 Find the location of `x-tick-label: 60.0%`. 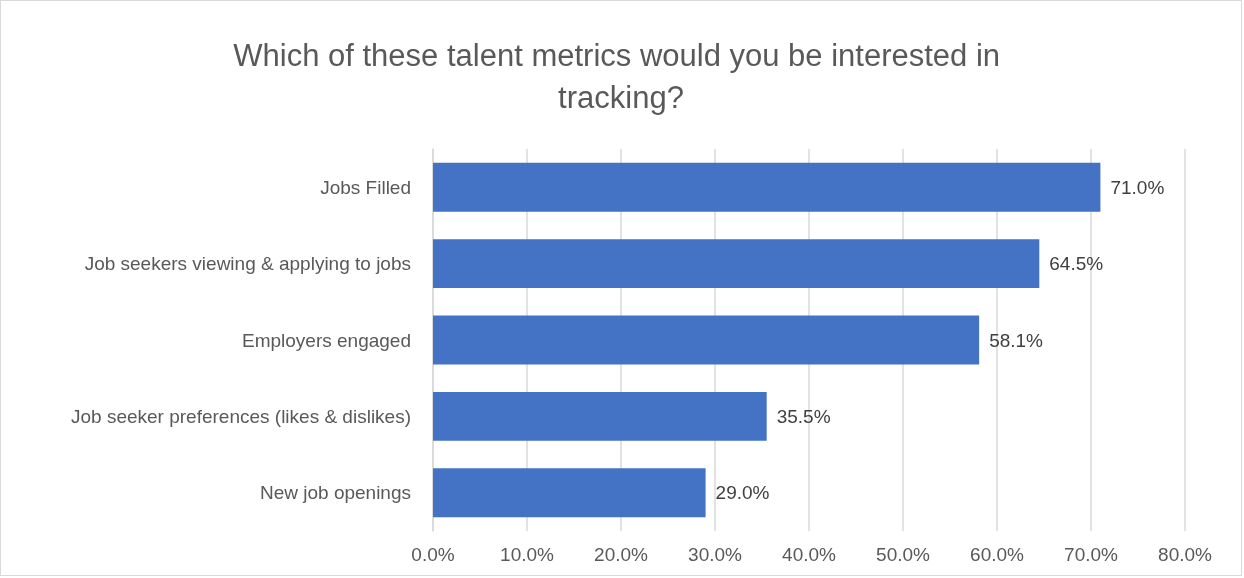

x-tick-label: 60.0% is located at coordinates (997, 554).